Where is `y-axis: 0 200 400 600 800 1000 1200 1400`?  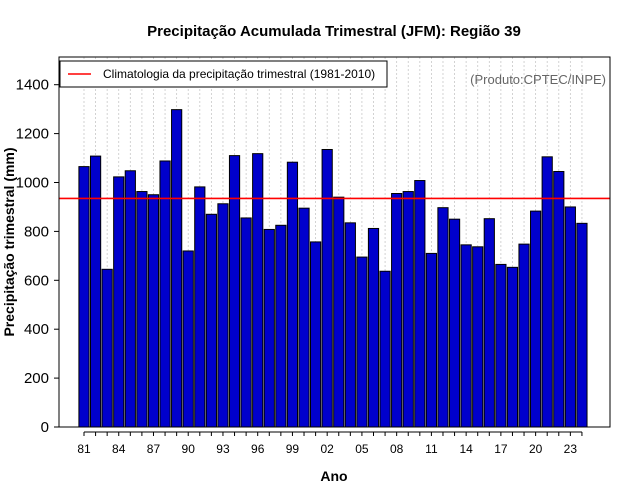 y-axis: 0 200 400 600 800 1000 1200 1400 is located at coordinates (37, 256).